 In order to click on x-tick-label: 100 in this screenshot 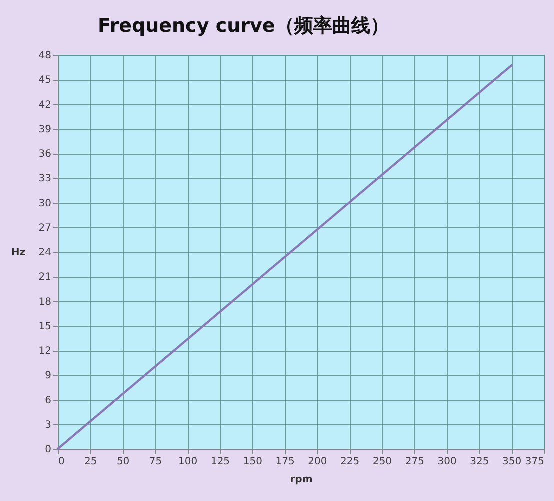, I will do `click(188, 462)`.